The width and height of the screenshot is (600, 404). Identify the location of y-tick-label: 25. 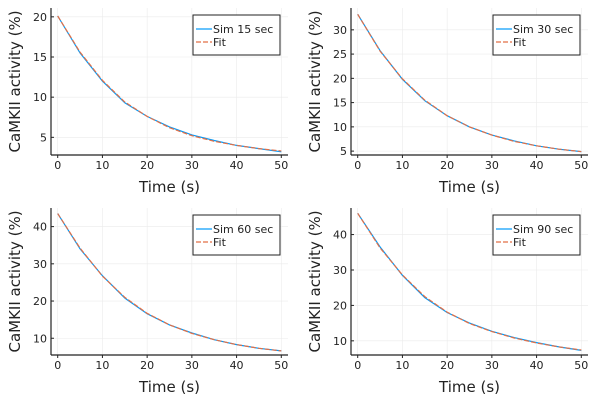
(340, 54).